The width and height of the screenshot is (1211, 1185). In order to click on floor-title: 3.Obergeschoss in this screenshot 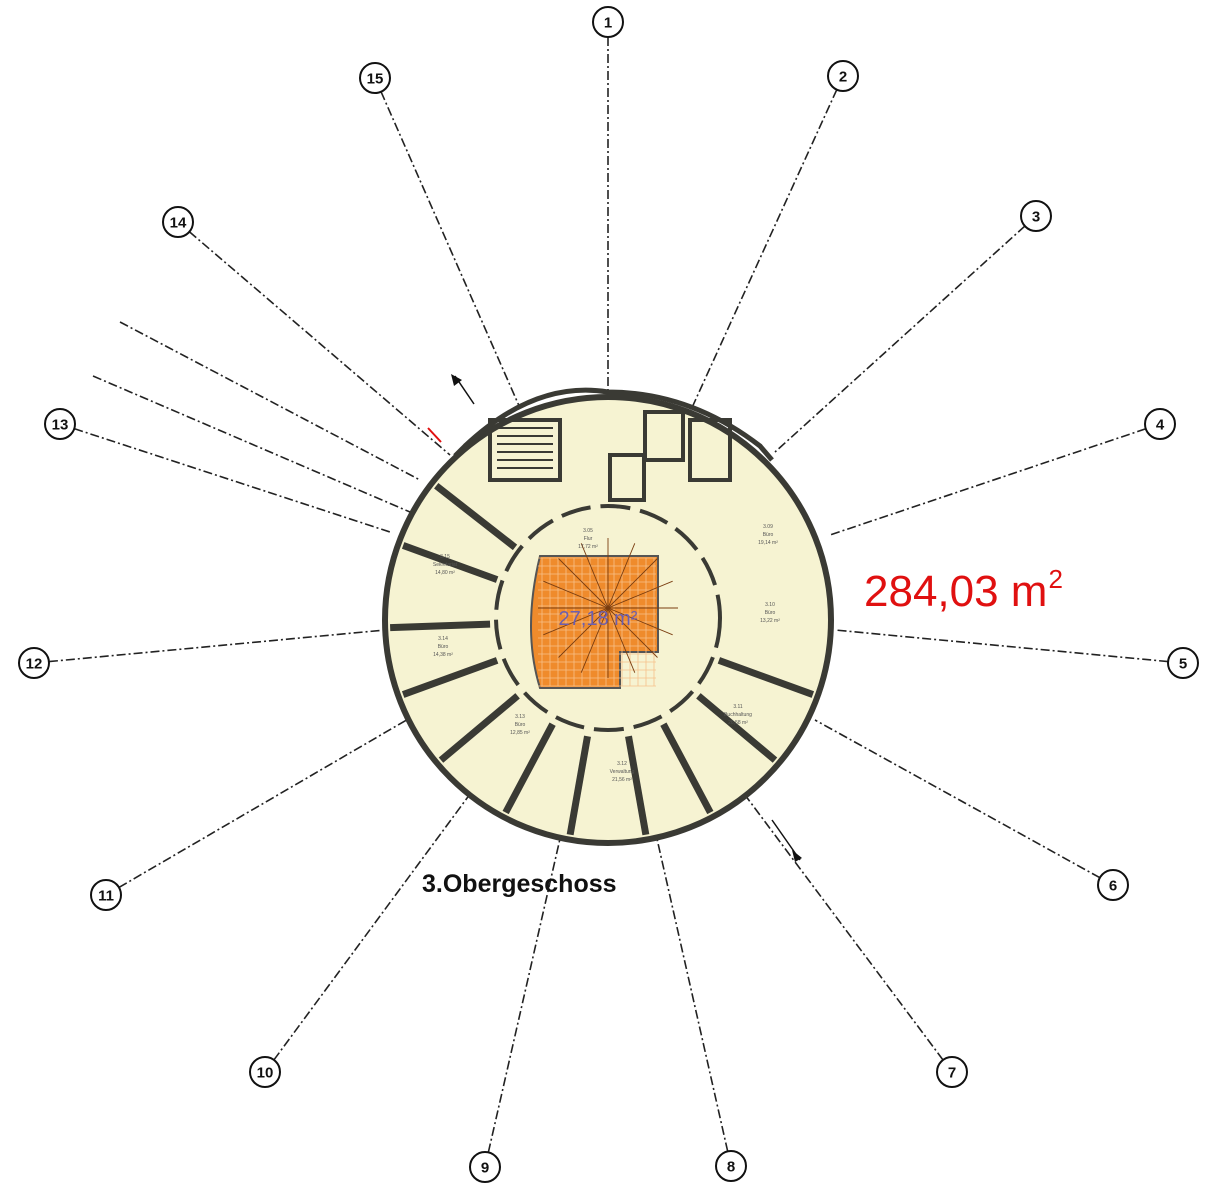, I will do `click(519, 884)`.